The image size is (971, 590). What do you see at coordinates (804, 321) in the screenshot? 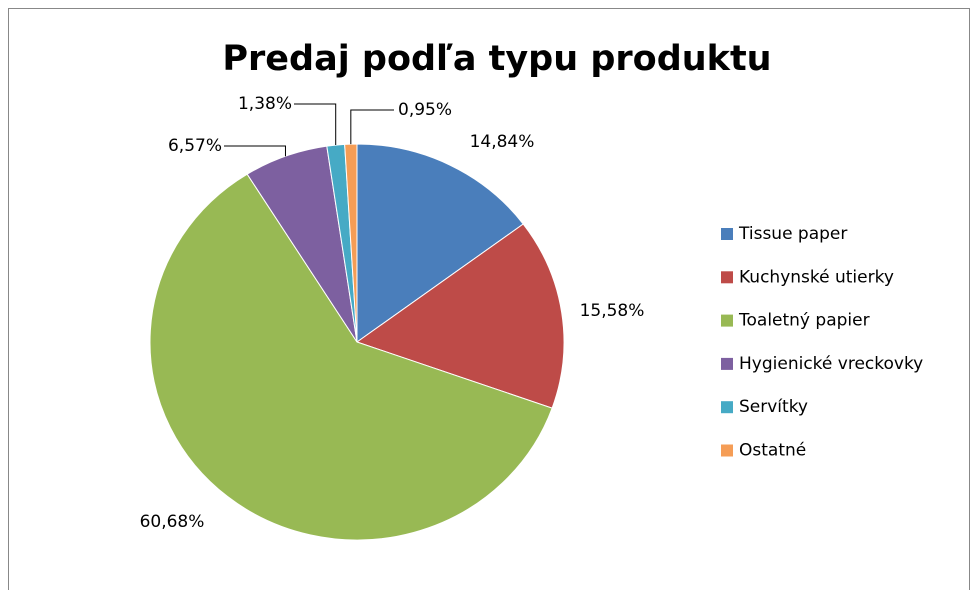
I see `legend-label: Toaletný papier` at bounding box center [804, 321].